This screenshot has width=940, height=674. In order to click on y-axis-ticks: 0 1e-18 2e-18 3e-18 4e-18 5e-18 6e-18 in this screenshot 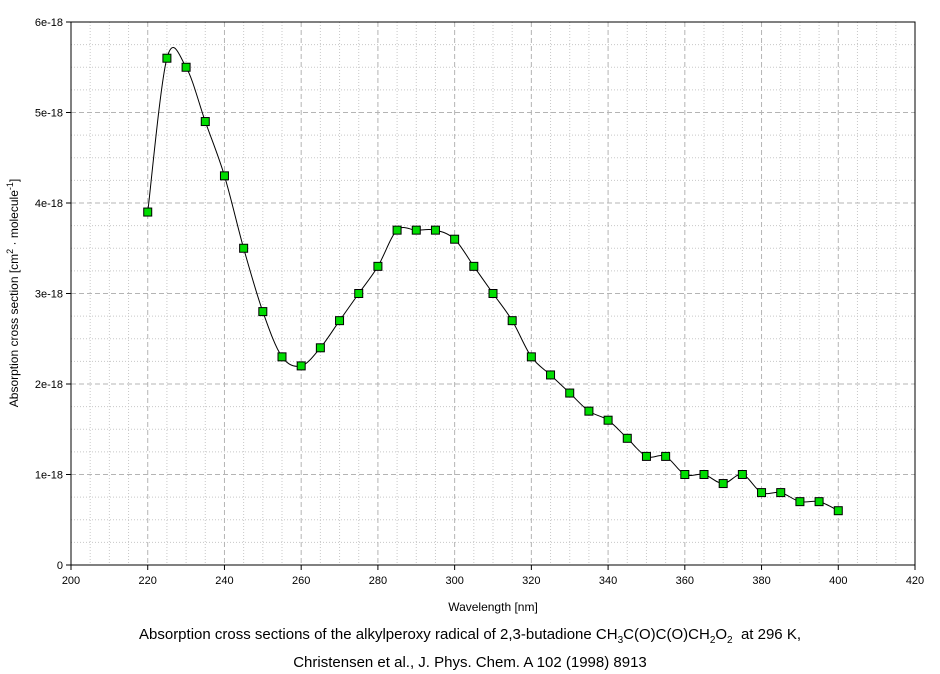, I will do `click(53, 294)`.